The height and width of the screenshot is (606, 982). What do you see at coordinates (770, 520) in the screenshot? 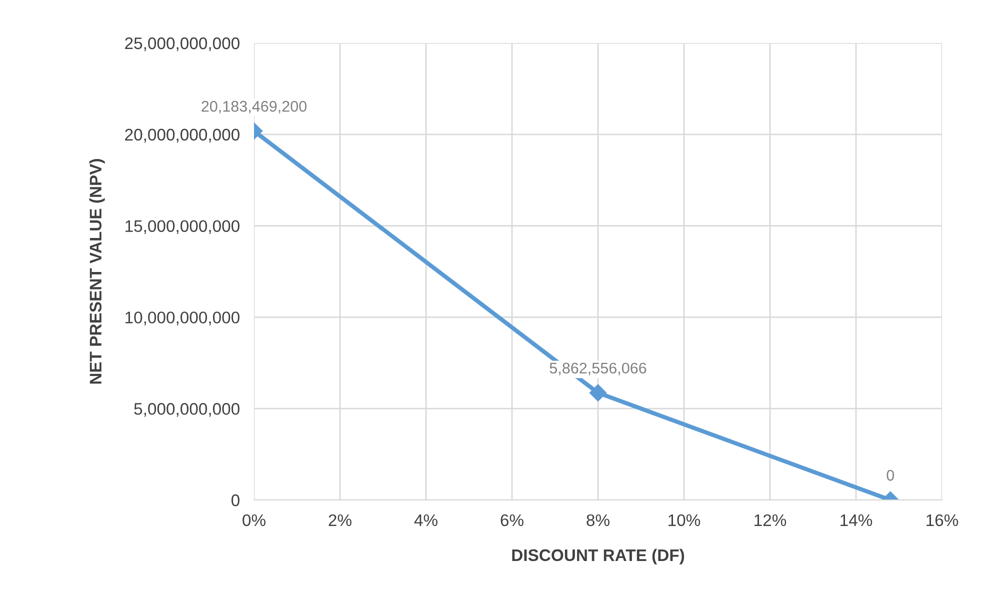
I see `x-tick-label: 12%` at bounding box center [770, 520].